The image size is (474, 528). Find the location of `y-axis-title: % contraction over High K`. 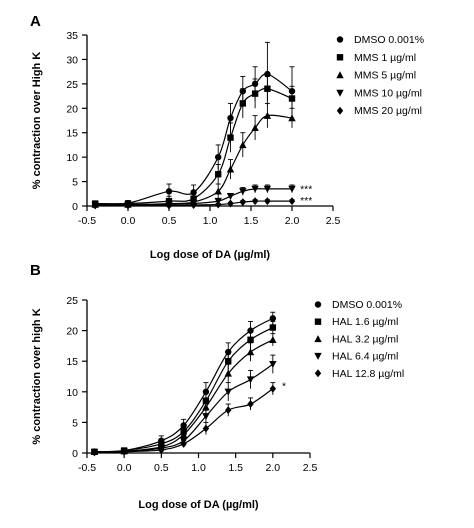

y-axis-title: % contraction over High K is located at coordinates (37, 121).